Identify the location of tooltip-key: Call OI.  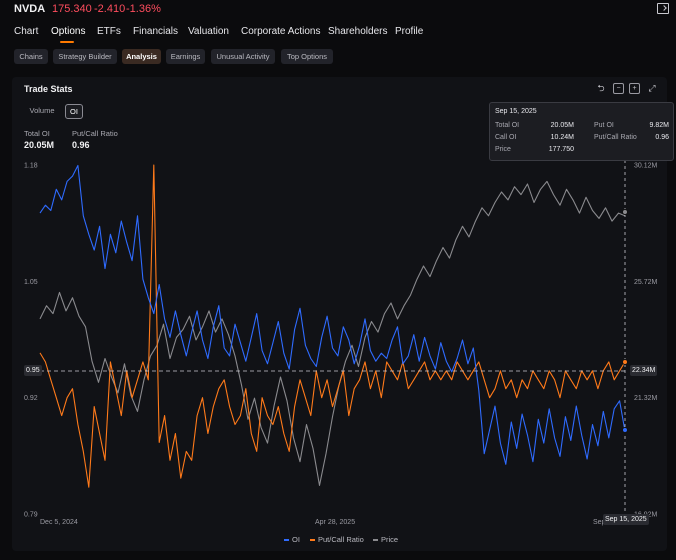
(506, 137).